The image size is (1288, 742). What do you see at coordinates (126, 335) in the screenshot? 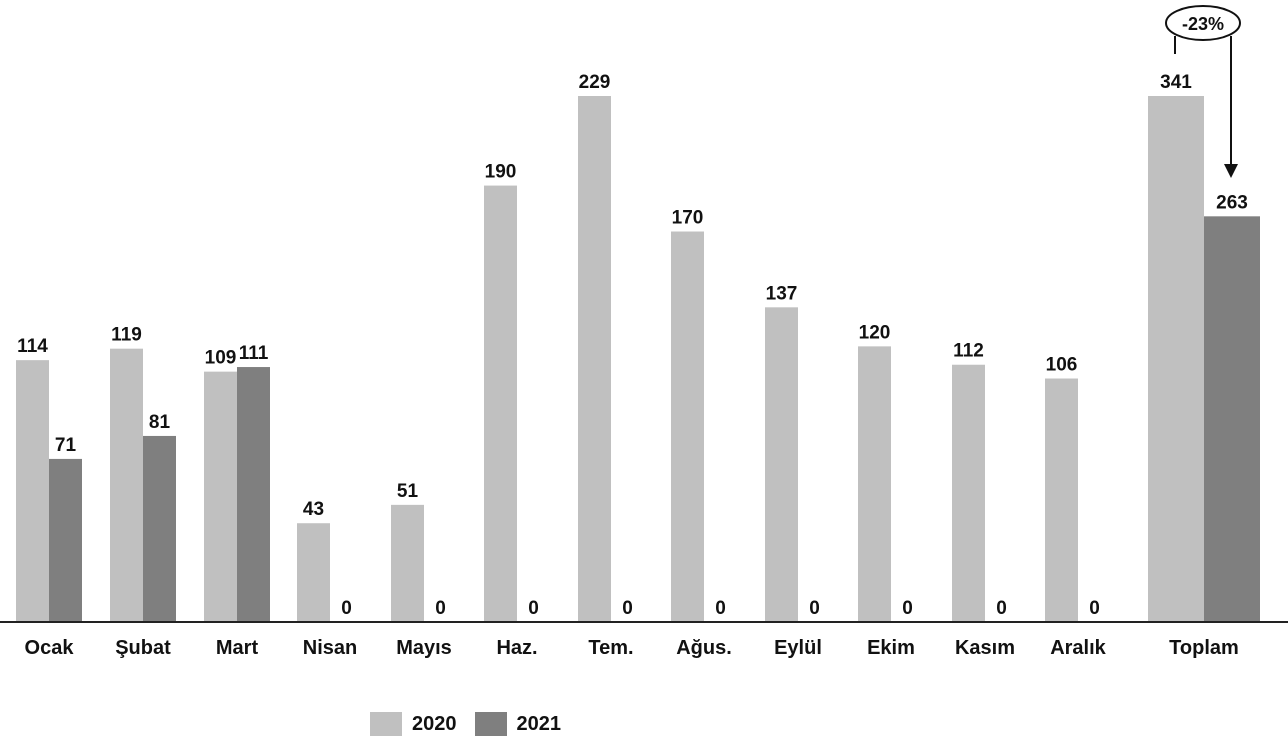
I see `value-label-2020-1: 119` at bounding box center [126, 335].